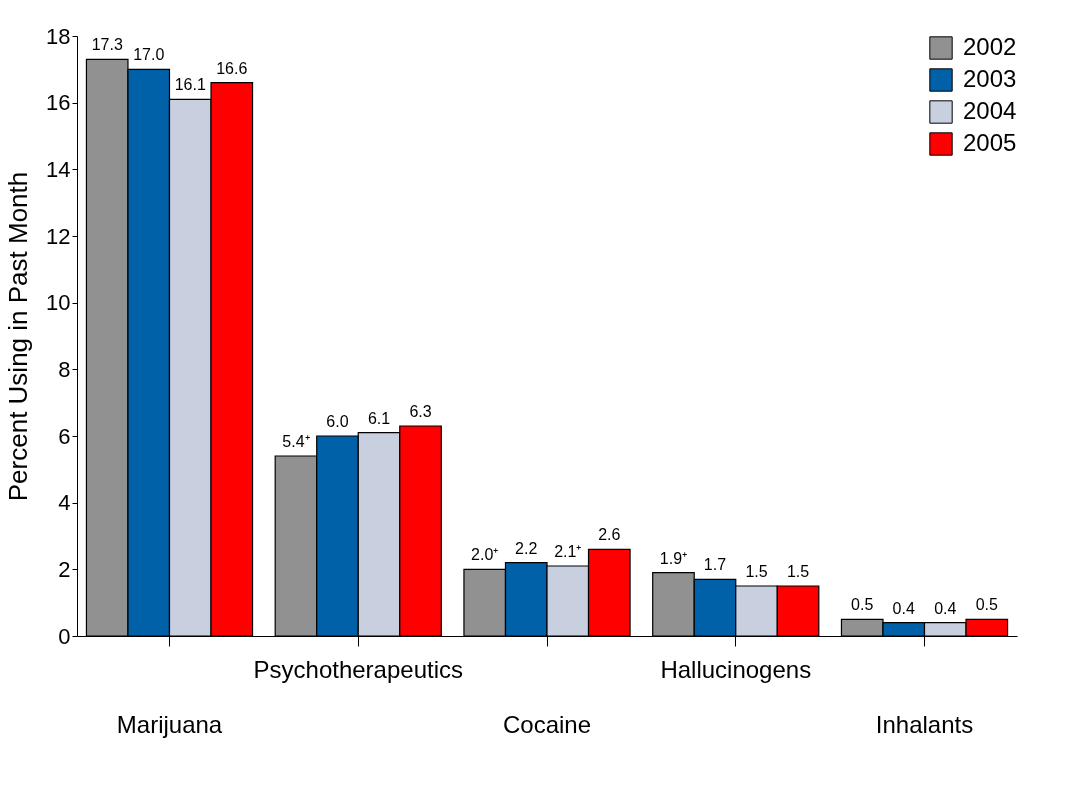  What do you see at coordinates (58, 303) in the screenshot?
I see `y-tick-label: 10` at bounding box center [58, 303].